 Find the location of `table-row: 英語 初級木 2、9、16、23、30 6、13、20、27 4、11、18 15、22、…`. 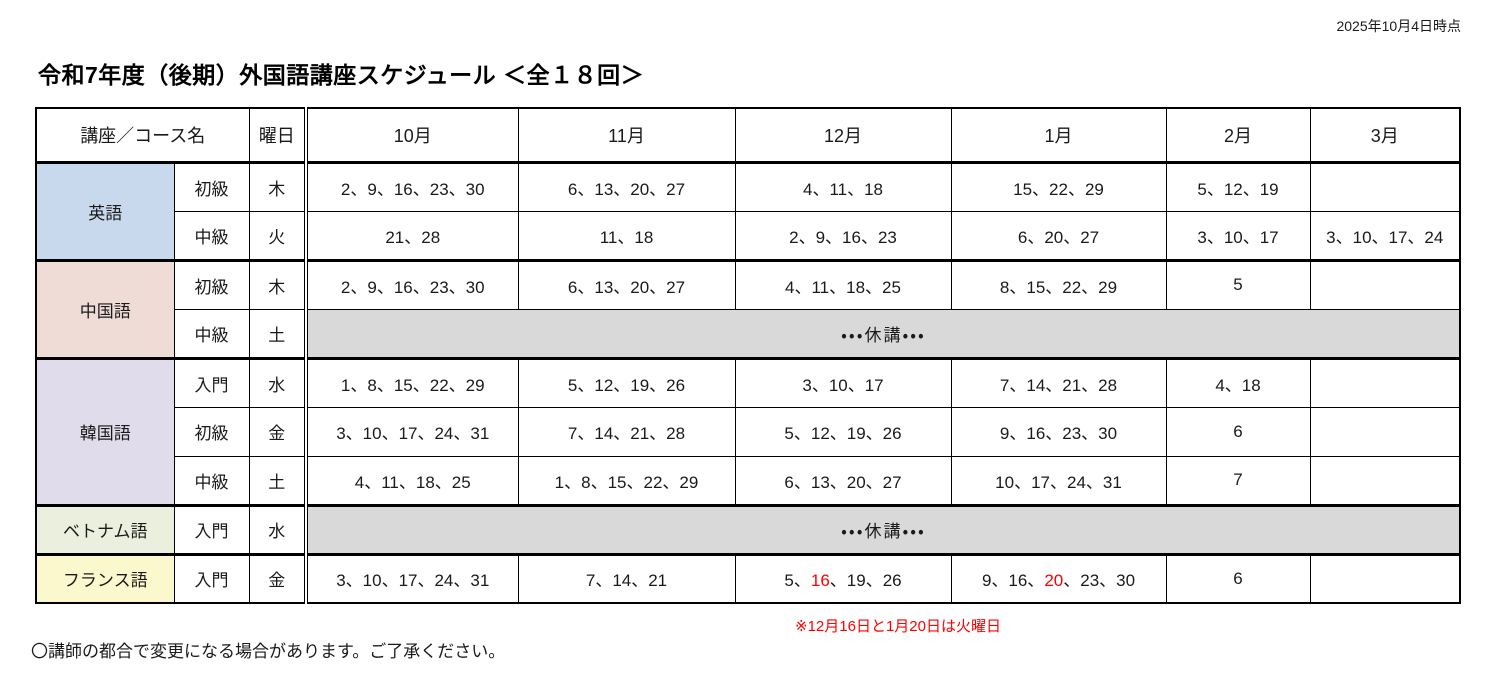

table-row: 英語 初級木 2、9、16、23、30 6、13、20、27 4、11、18 15、22、… is located at coordinates (748, 211).